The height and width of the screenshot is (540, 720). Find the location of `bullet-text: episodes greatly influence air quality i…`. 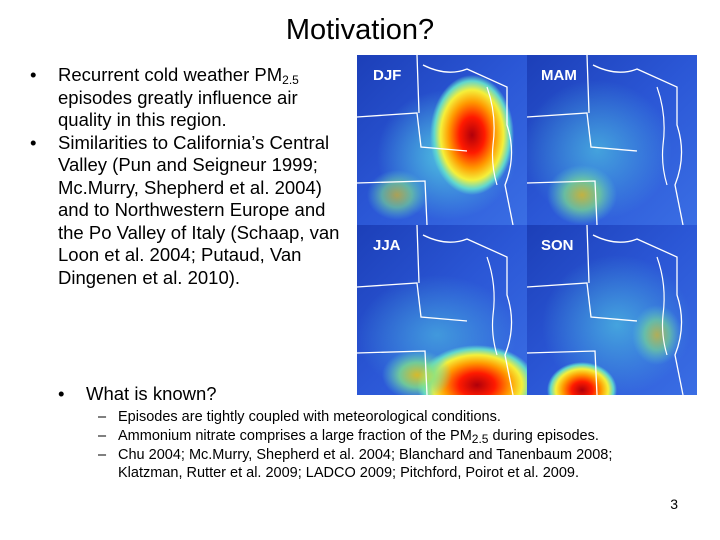

bullet-text: episodes greatly influence air quality i… is located at coordinates (178, 108).